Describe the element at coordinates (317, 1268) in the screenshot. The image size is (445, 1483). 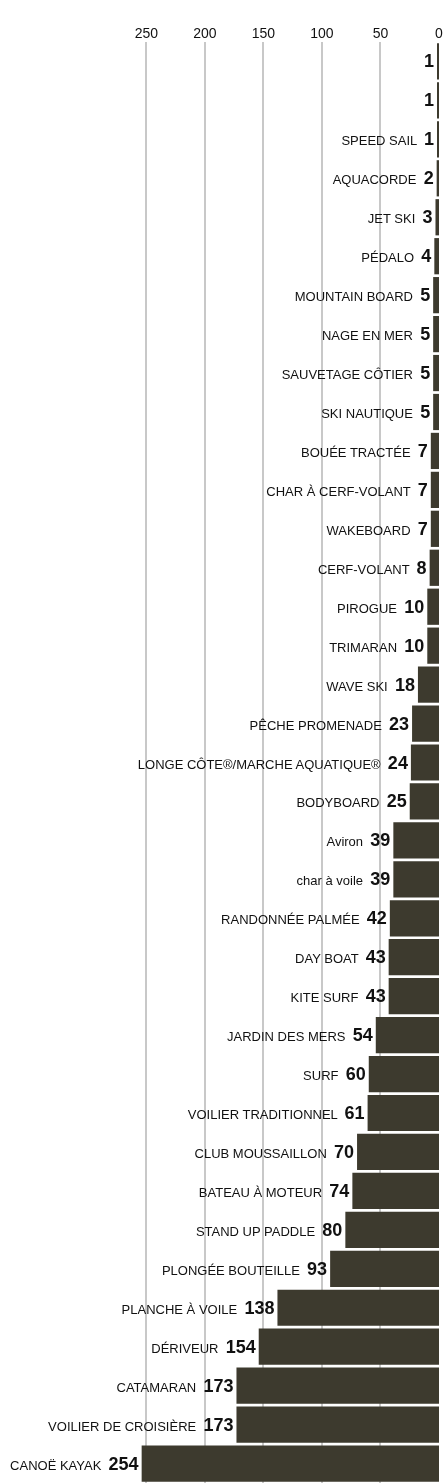
I see `data-label: 93` at that location.